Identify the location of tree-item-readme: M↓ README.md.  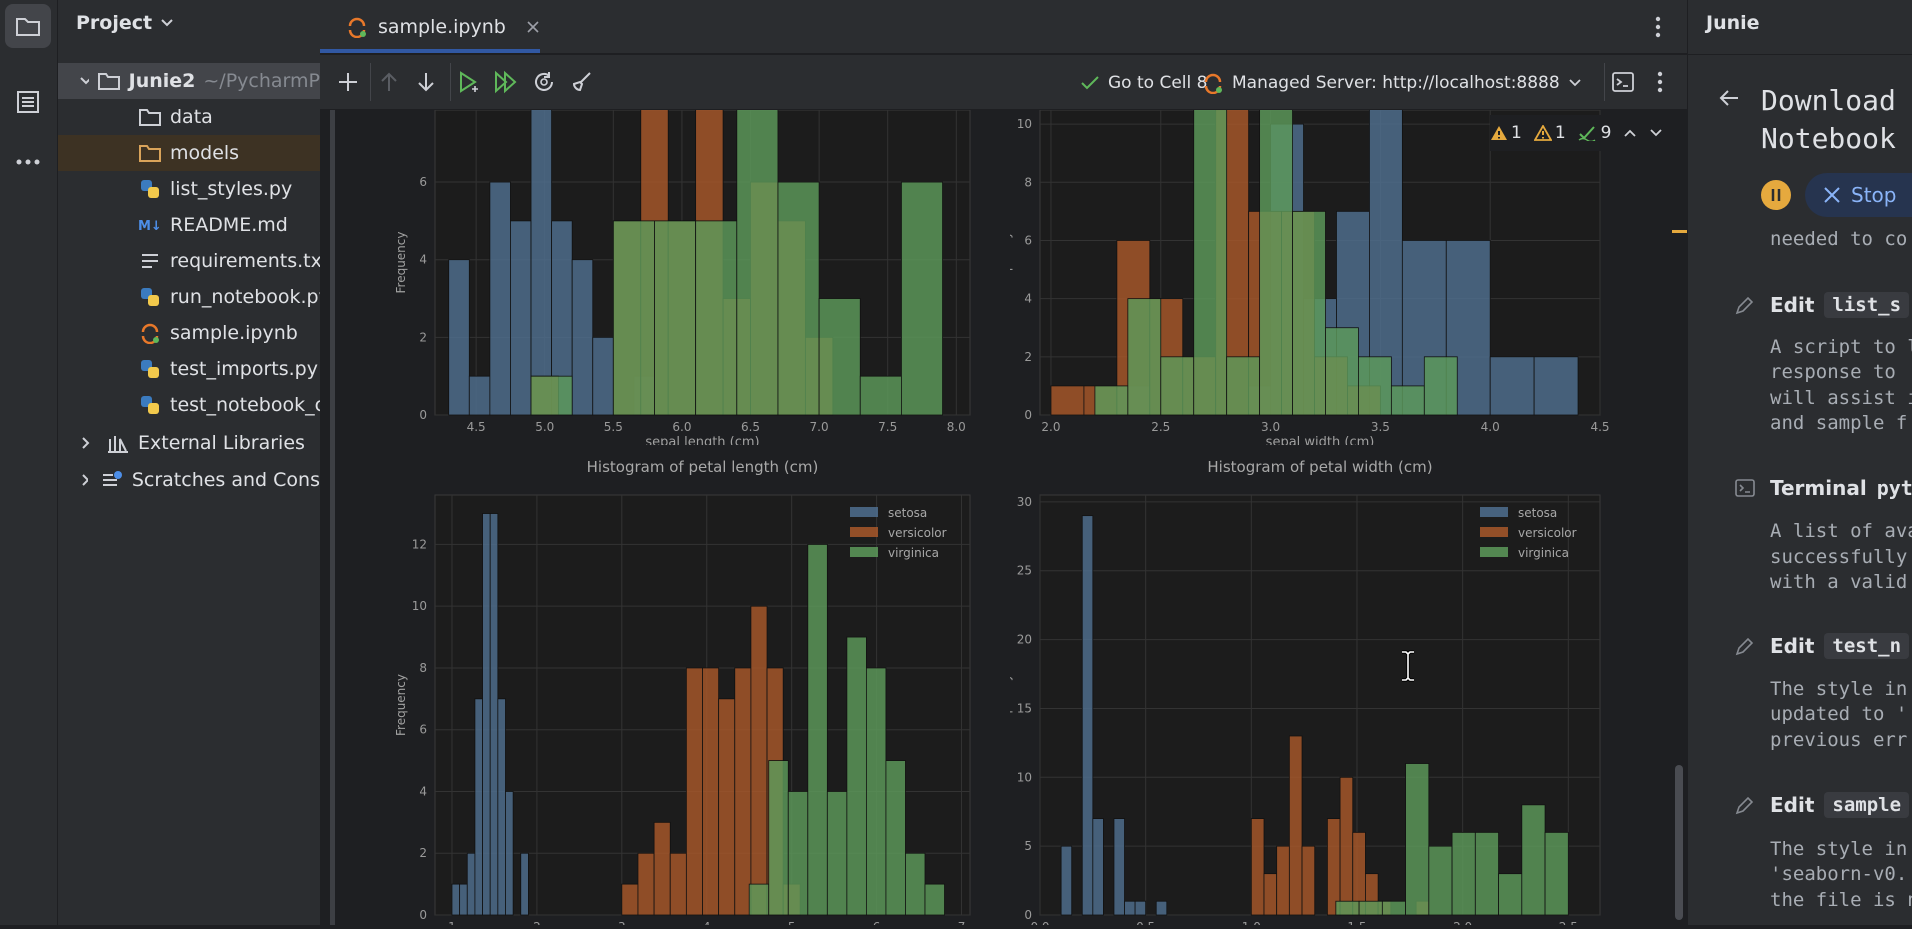
(189, 225).